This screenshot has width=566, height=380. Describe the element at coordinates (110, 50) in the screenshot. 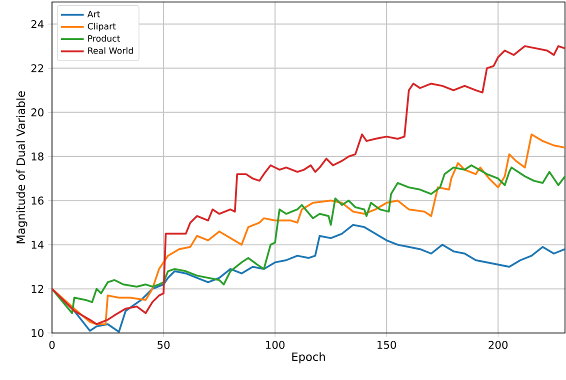

I see `legend-label: Real World` at that location.